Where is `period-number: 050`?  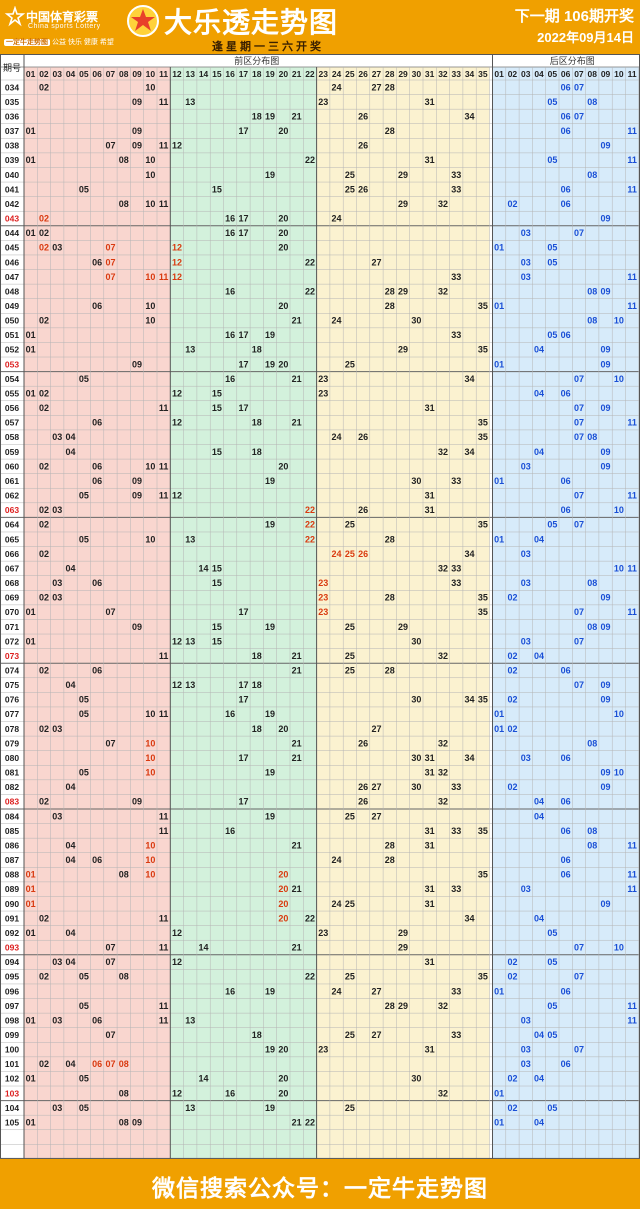
period-number: 050 is located at coordinates (12, 321).